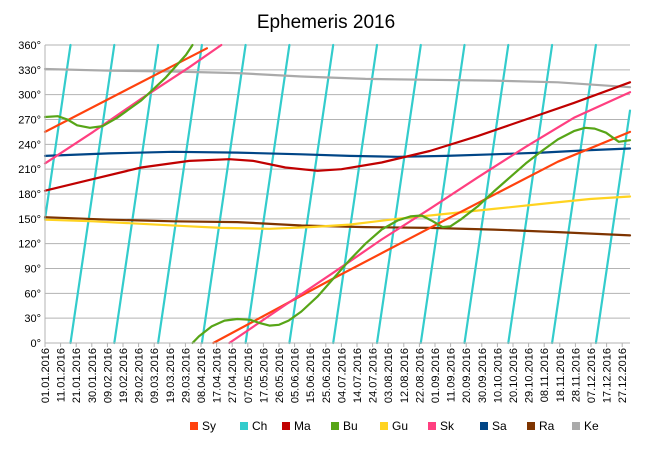  Describe the element at coordinates (483, 375) in the screenshot. I see `x-tick-label: 30.09.2016` at that location.